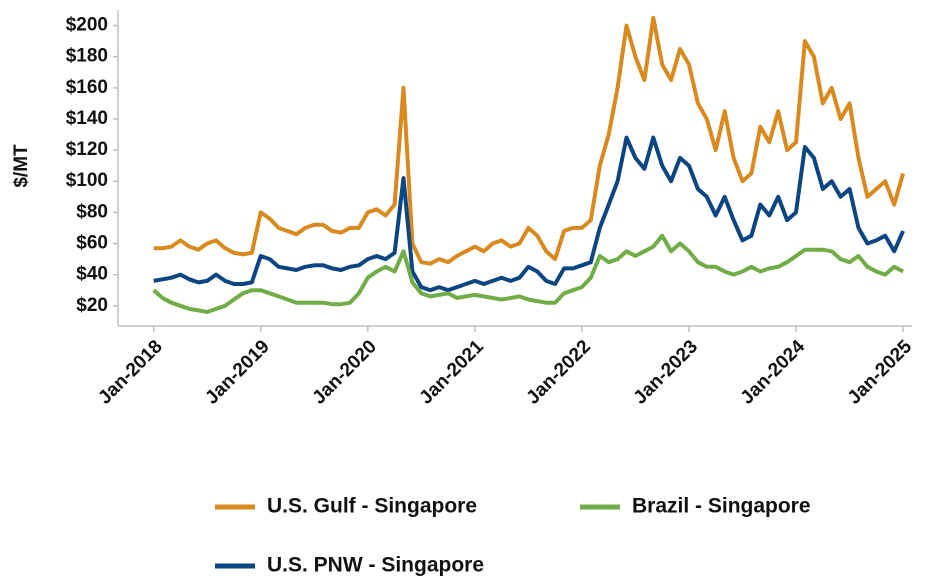  I want to click on x-tick-label: Jan-2023, so click(666, 372).